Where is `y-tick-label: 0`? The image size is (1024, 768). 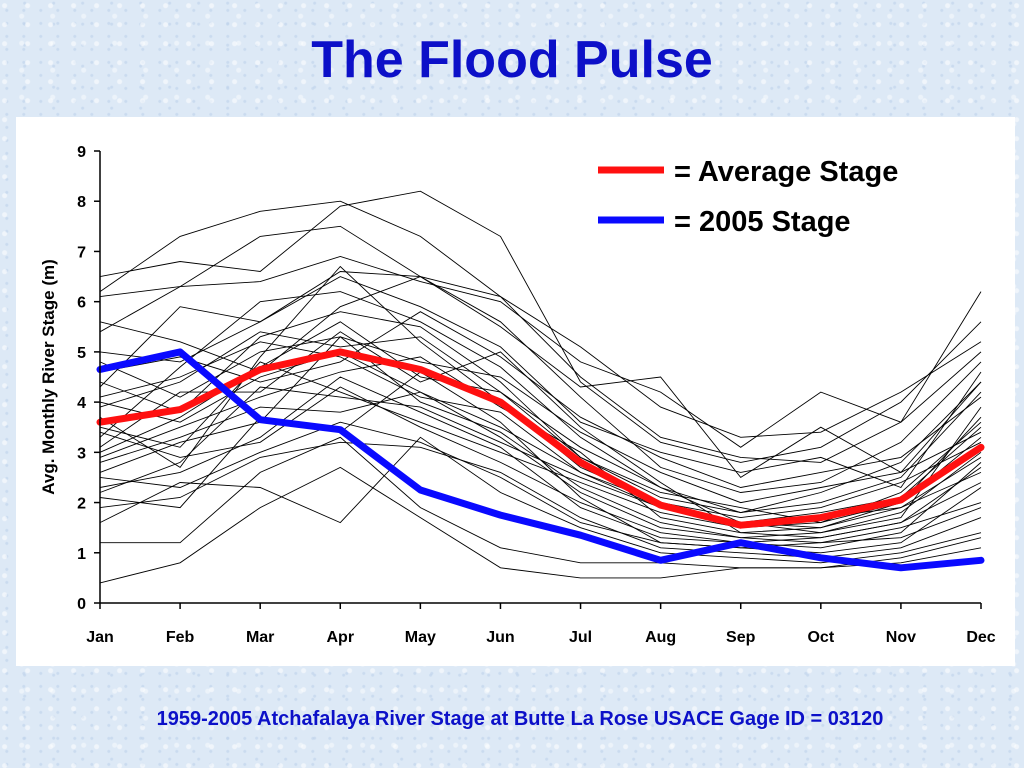 y-tick-label: 0 is located at coordinates (81, 604).